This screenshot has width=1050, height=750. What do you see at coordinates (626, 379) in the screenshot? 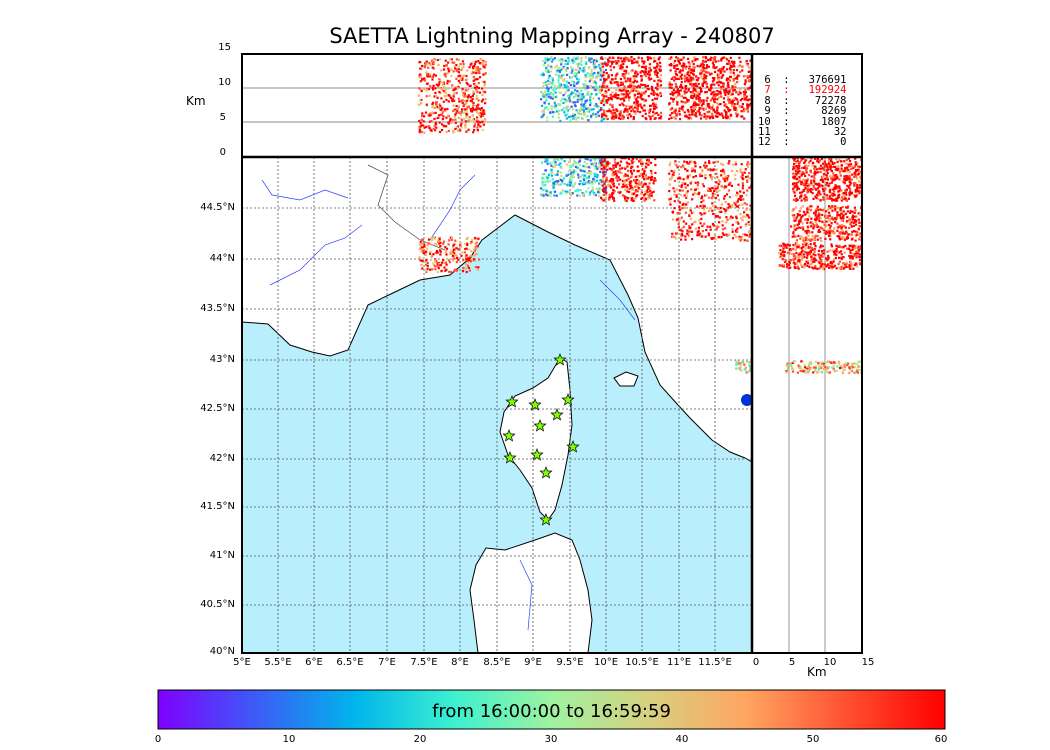
I see `elba-island` at bounding box center [626, 379].